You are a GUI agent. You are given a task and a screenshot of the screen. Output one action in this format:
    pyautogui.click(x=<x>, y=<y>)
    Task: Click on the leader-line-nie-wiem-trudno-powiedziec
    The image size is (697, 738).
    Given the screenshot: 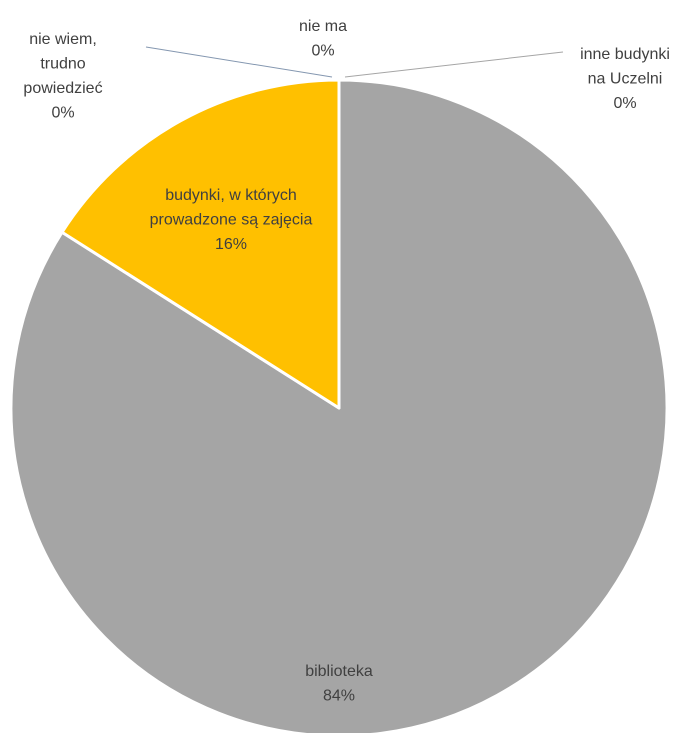 What is the action you would take?
    pyautogui.click(x=239, y=62)
    